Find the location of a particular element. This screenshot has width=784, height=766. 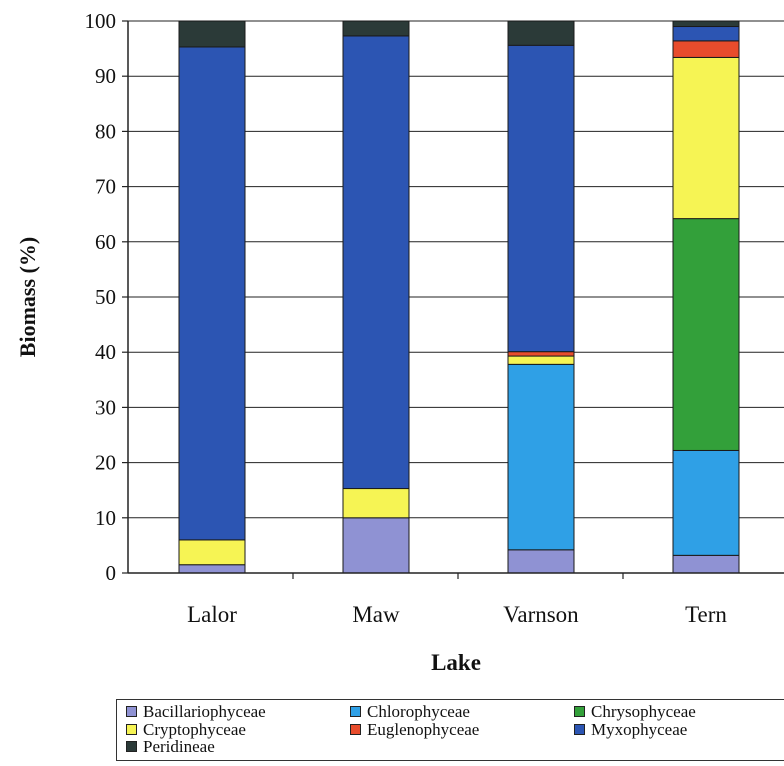

x-tick-label: Maw is located at coordinates (376, 614).